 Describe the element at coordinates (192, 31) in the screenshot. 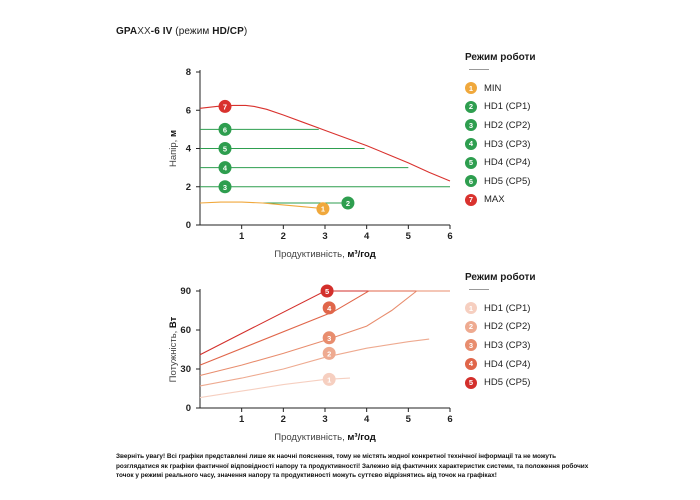

I see `mode-prefix: (режим` at that location.